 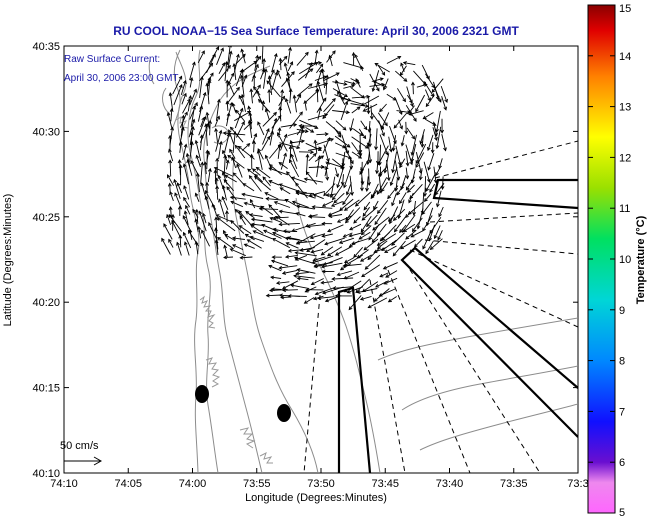 I want to click on x-tick-label: 73:45, so click(x=385, y=484).